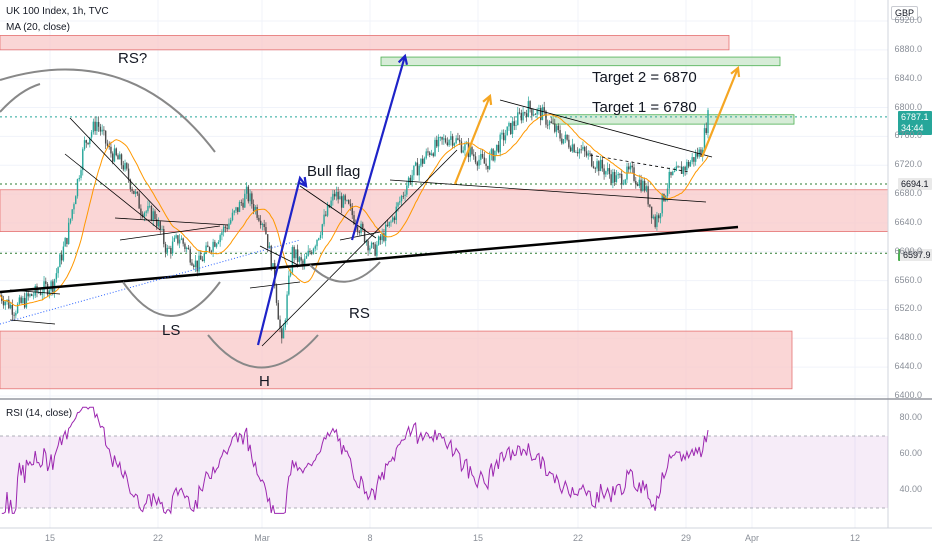 The width and height of the screenshot is (932, 550). I want to click on annotation-bull-flag: Bull flag, so click(334, 171).